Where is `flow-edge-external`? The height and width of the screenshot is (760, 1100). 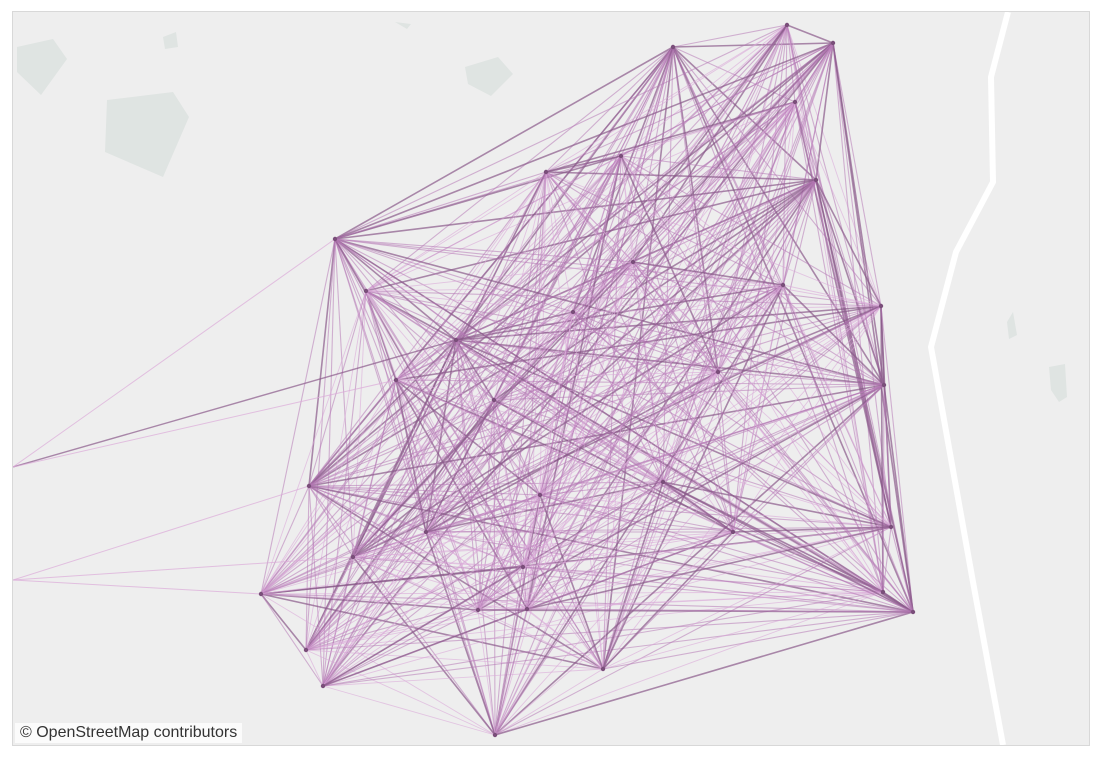 flow-edge-external is located at coordinates (137, 587).